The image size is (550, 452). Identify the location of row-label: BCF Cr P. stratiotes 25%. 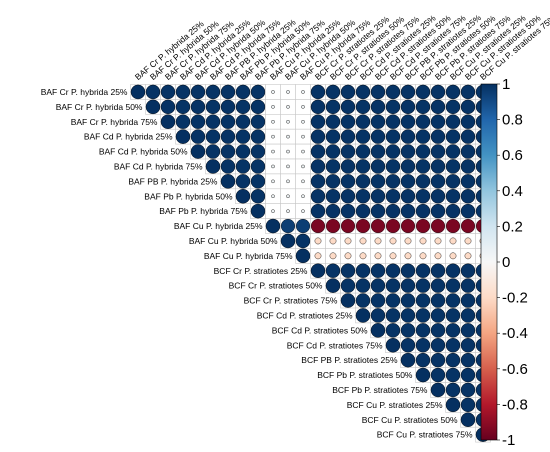
(261, 271).